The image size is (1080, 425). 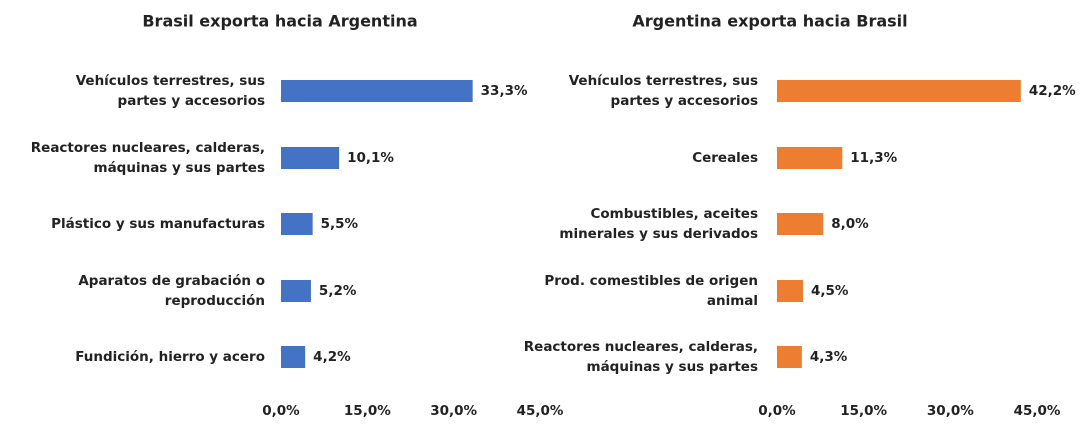 What do you see at coordinates (370, 158) in the screenshot?
I see `value-label: 10,1%` at bounding box center [370, 158].